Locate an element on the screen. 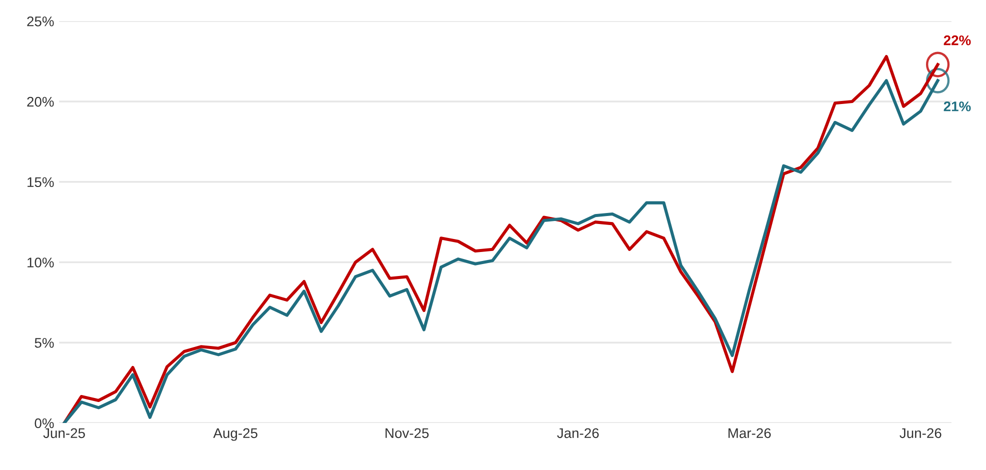  annotation: 22% is located at coordinates (957, 40).